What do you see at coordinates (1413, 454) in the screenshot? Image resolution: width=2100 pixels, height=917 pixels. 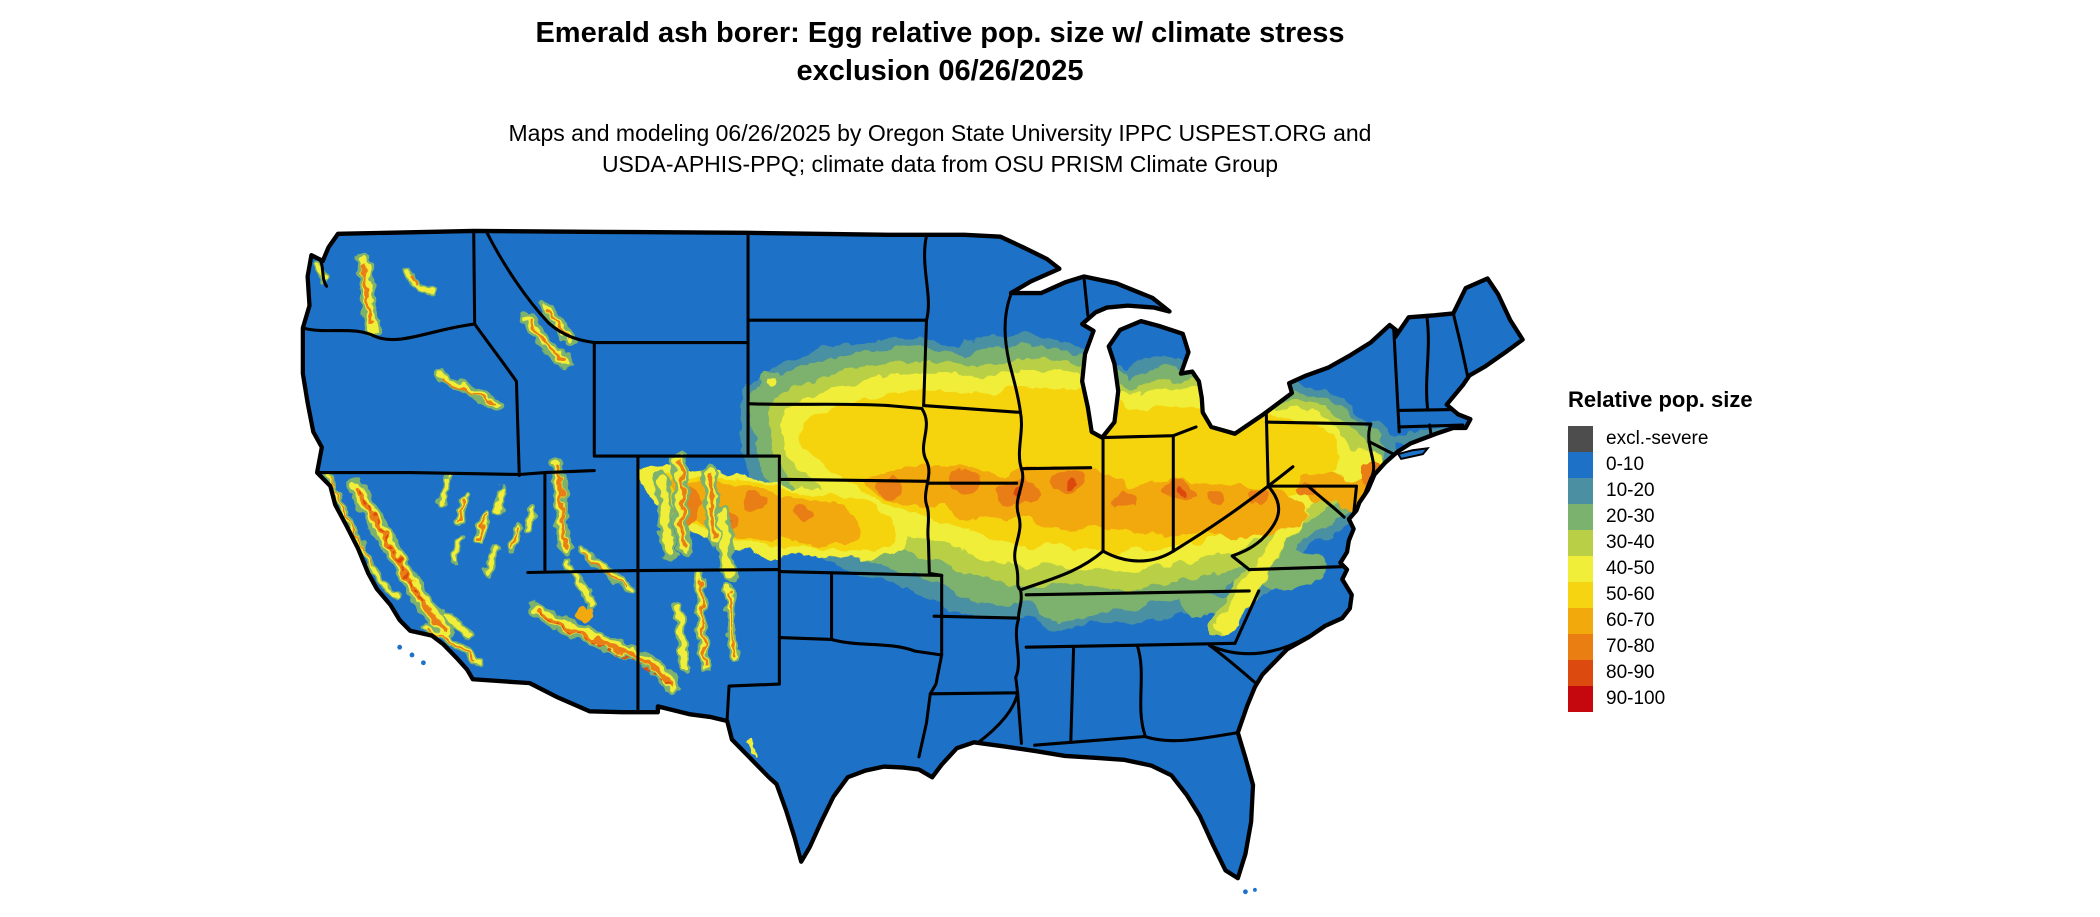 I see `long-island` at bounding box center [1413, 454].